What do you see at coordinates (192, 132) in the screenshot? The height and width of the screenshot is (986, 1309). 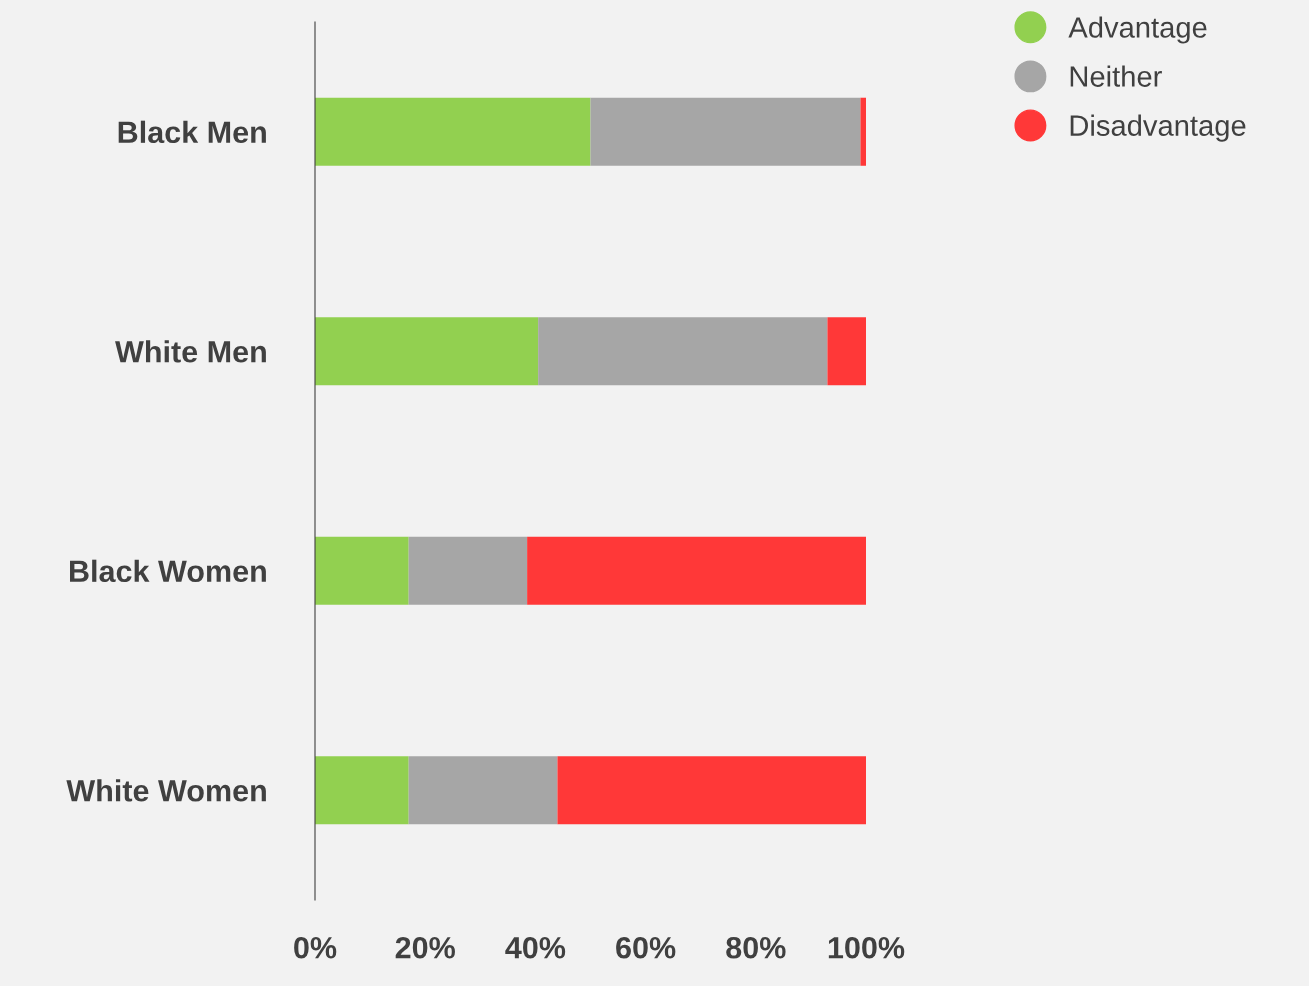 I see `y-tick-label: Black Men` at bounding box center [192, 132].